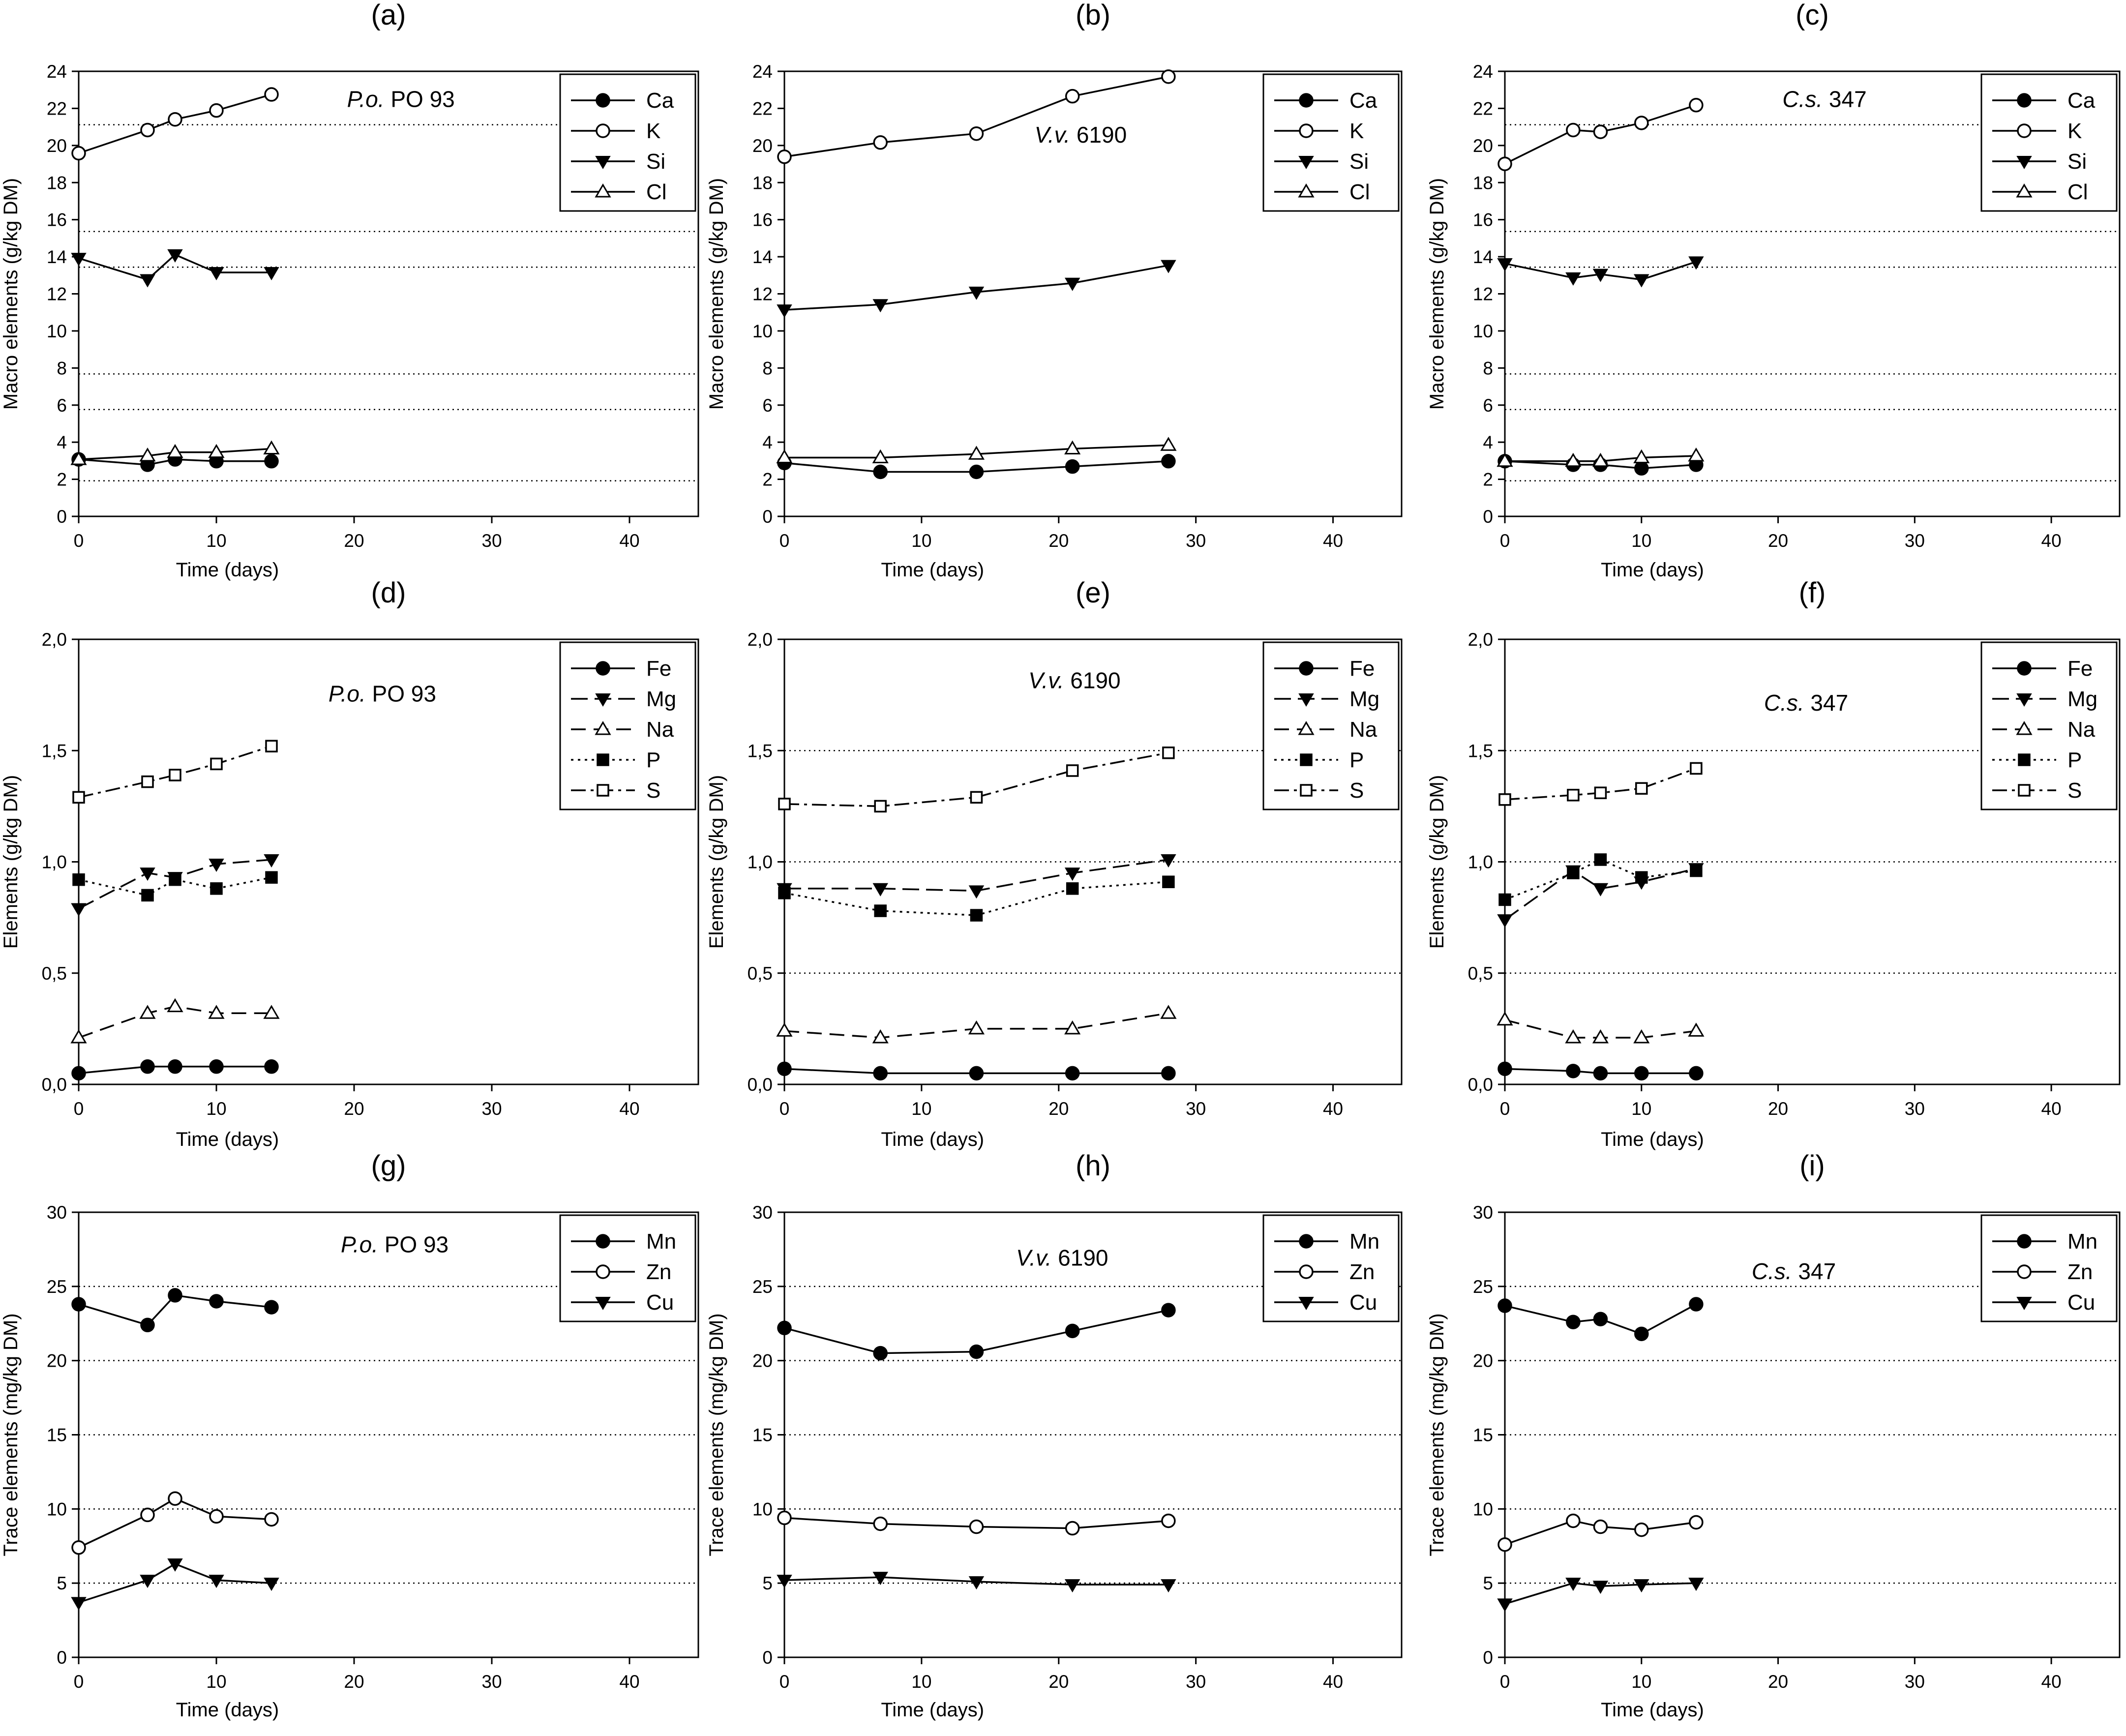 This screenshot has height=1736, width=2126. What do you see at coordinates (656, 192) in the screenshot?
I see `legend-label-Cl: Cl` at bounding box center [656, 192].